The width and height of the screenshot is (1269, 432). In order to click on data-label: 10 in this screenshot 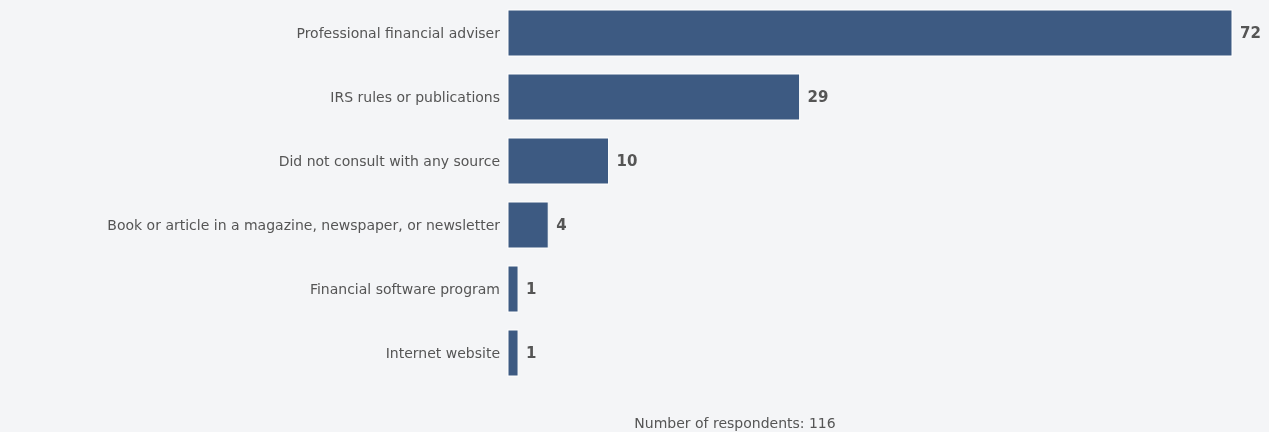, I will do `click(627, 161)`.